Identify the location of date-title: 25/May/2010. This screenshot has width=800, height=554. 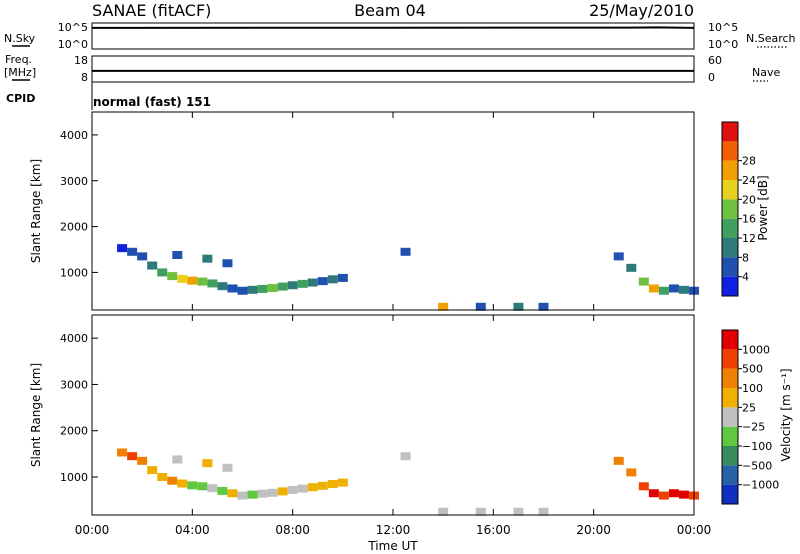
(641, 10).